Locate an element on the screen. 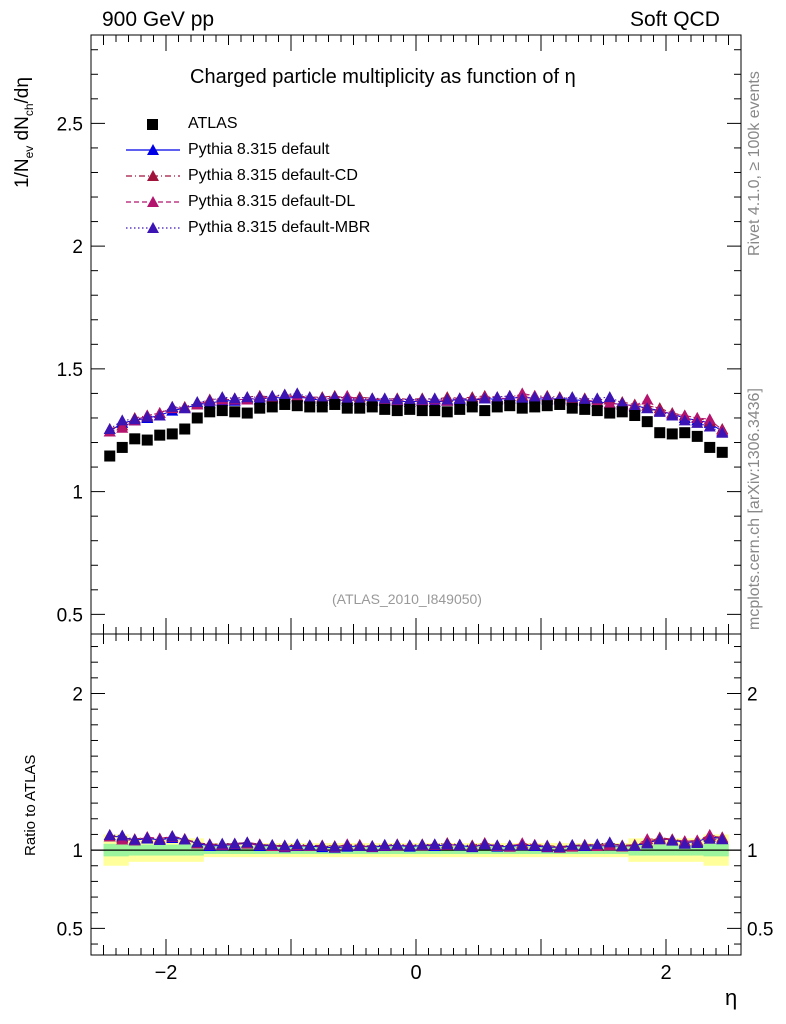 The width and height of the screenshot is (786, 1024). ratio-y-tick-label-right: 2 is located at coordinates (752, 695).